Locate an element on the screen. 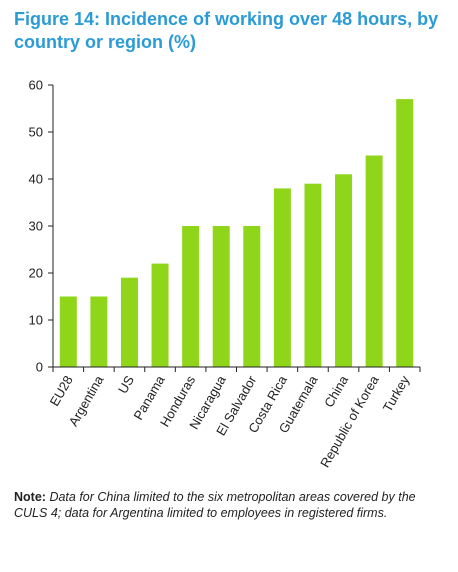 The image size is (458, 572). x-tick-label: China is located at coordinates (336, 391).